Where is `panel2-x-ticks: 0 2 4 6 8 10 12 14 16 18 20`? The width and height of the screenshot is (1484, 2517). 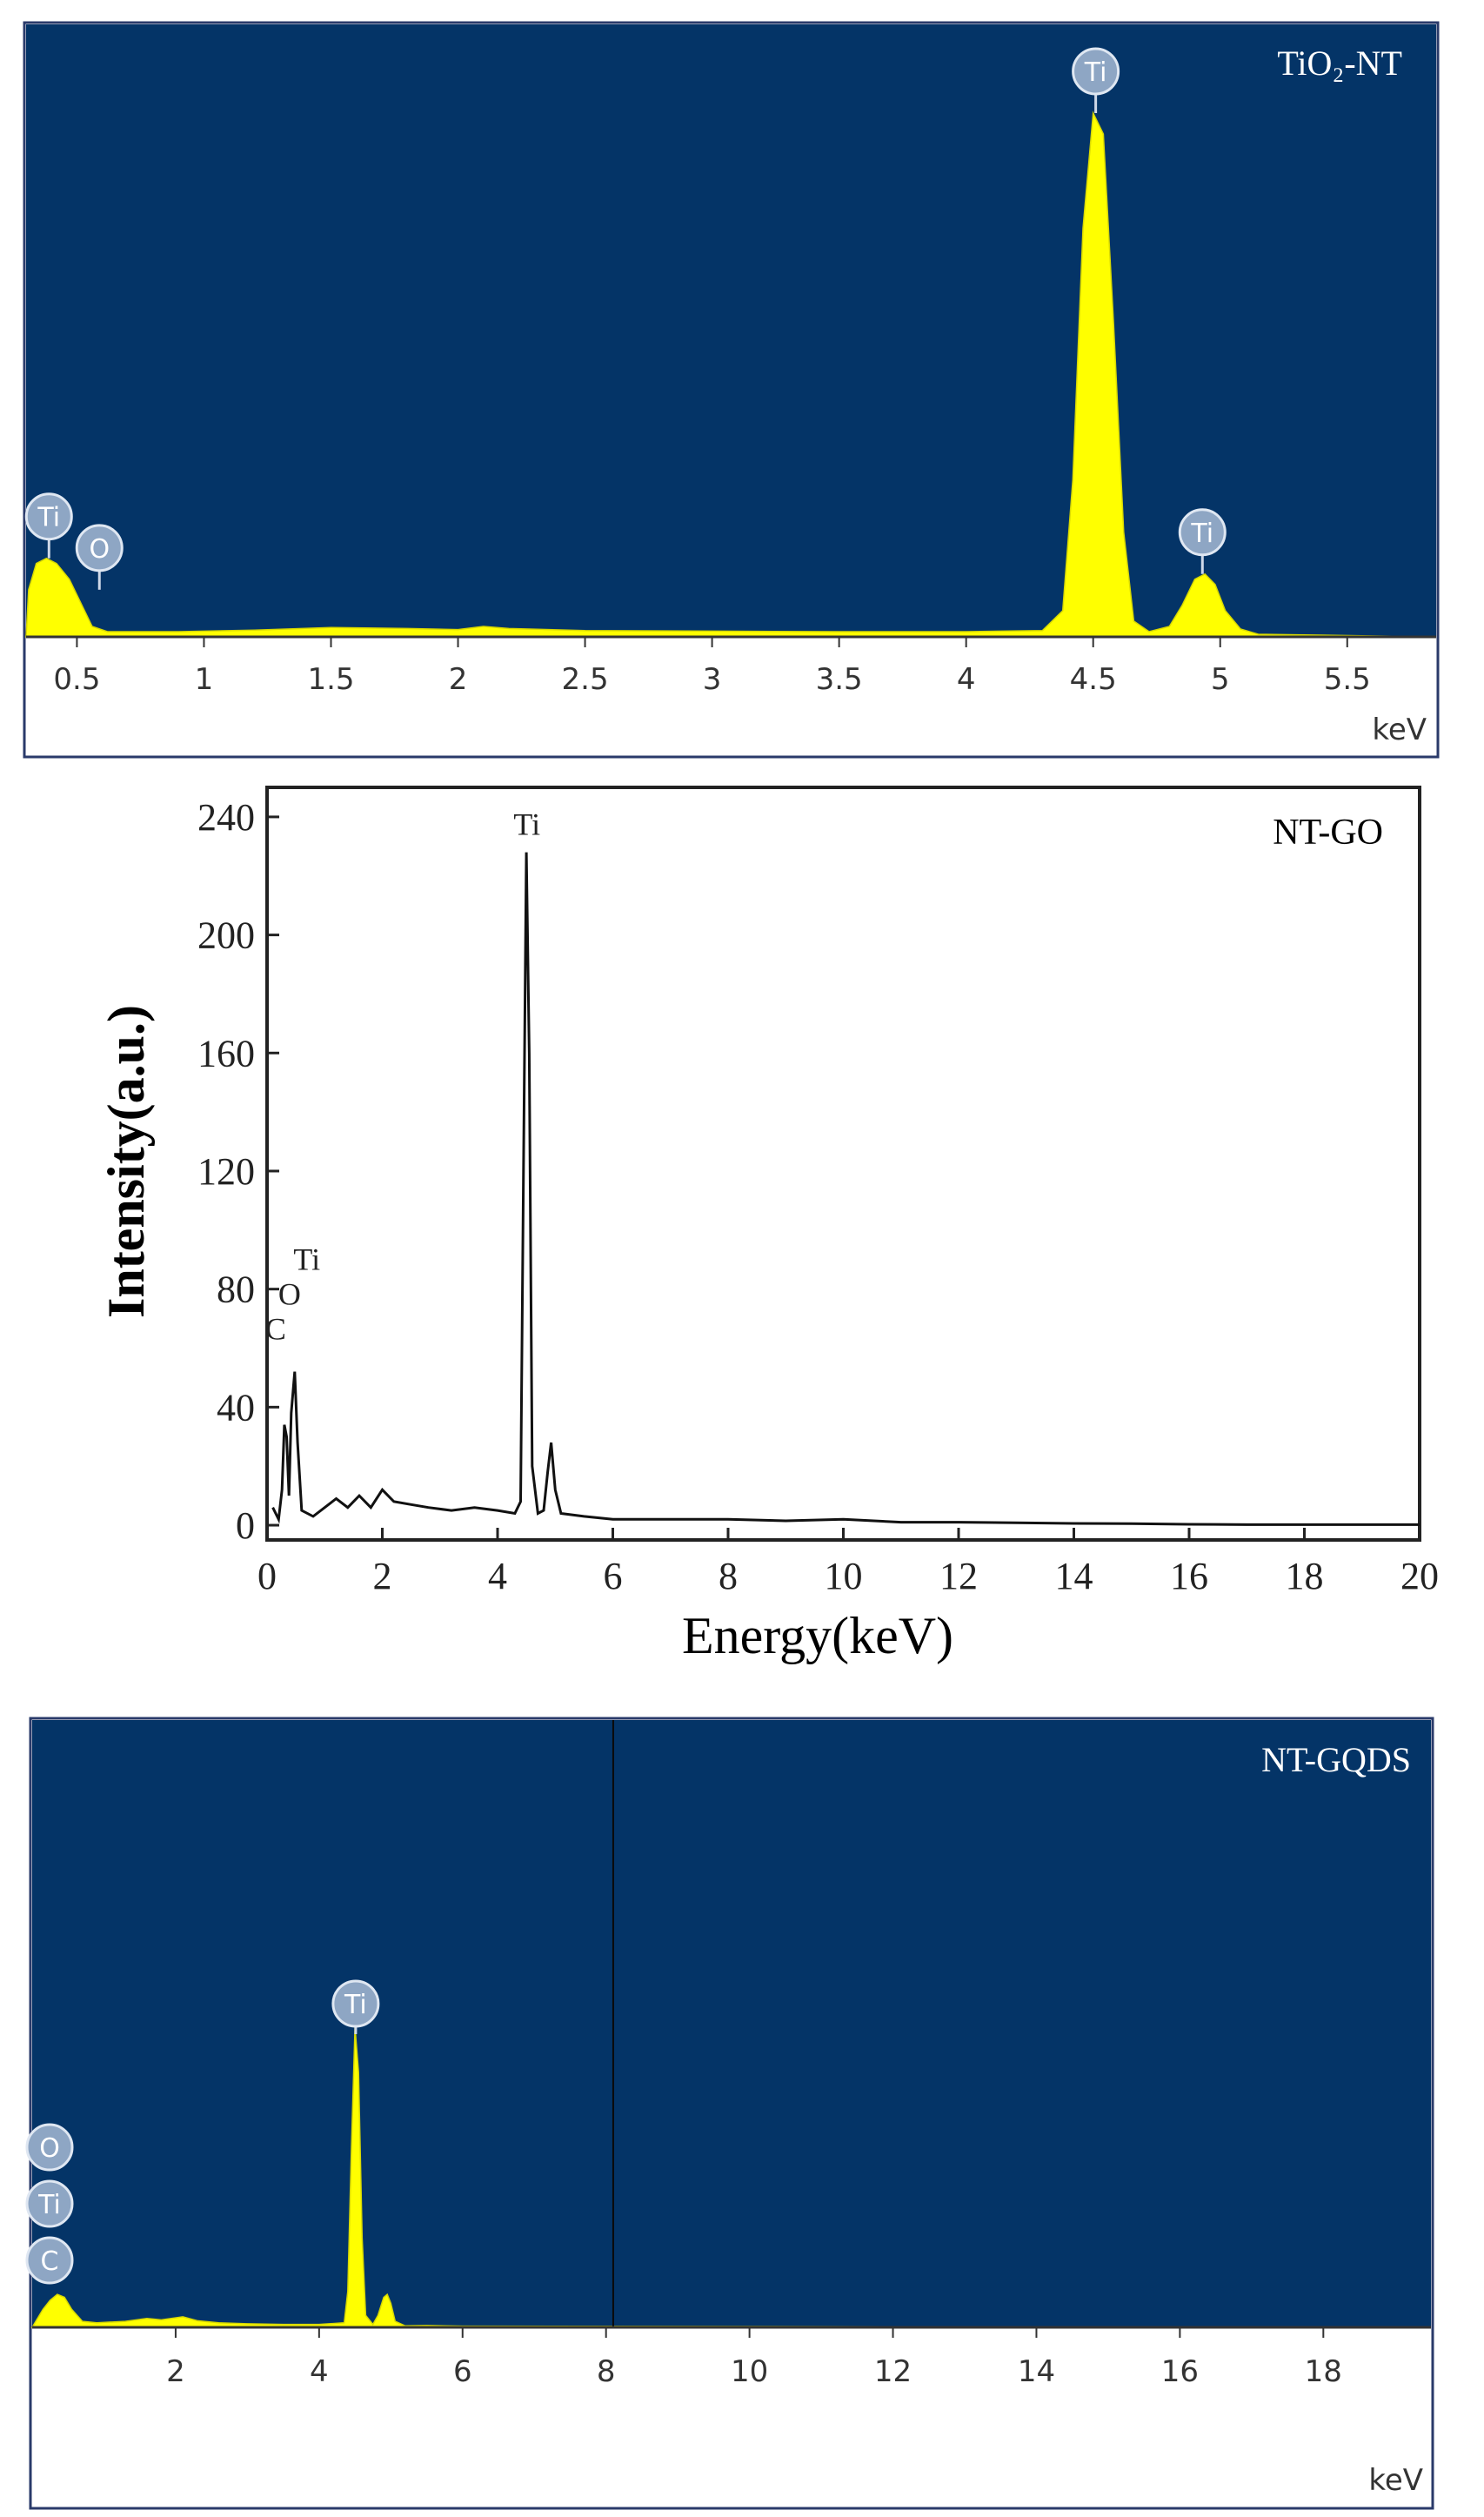
panel2-x-ticks: 0 2 4 6 8 10 12 14 16 18 20 is located at coordinates (848, 1562).